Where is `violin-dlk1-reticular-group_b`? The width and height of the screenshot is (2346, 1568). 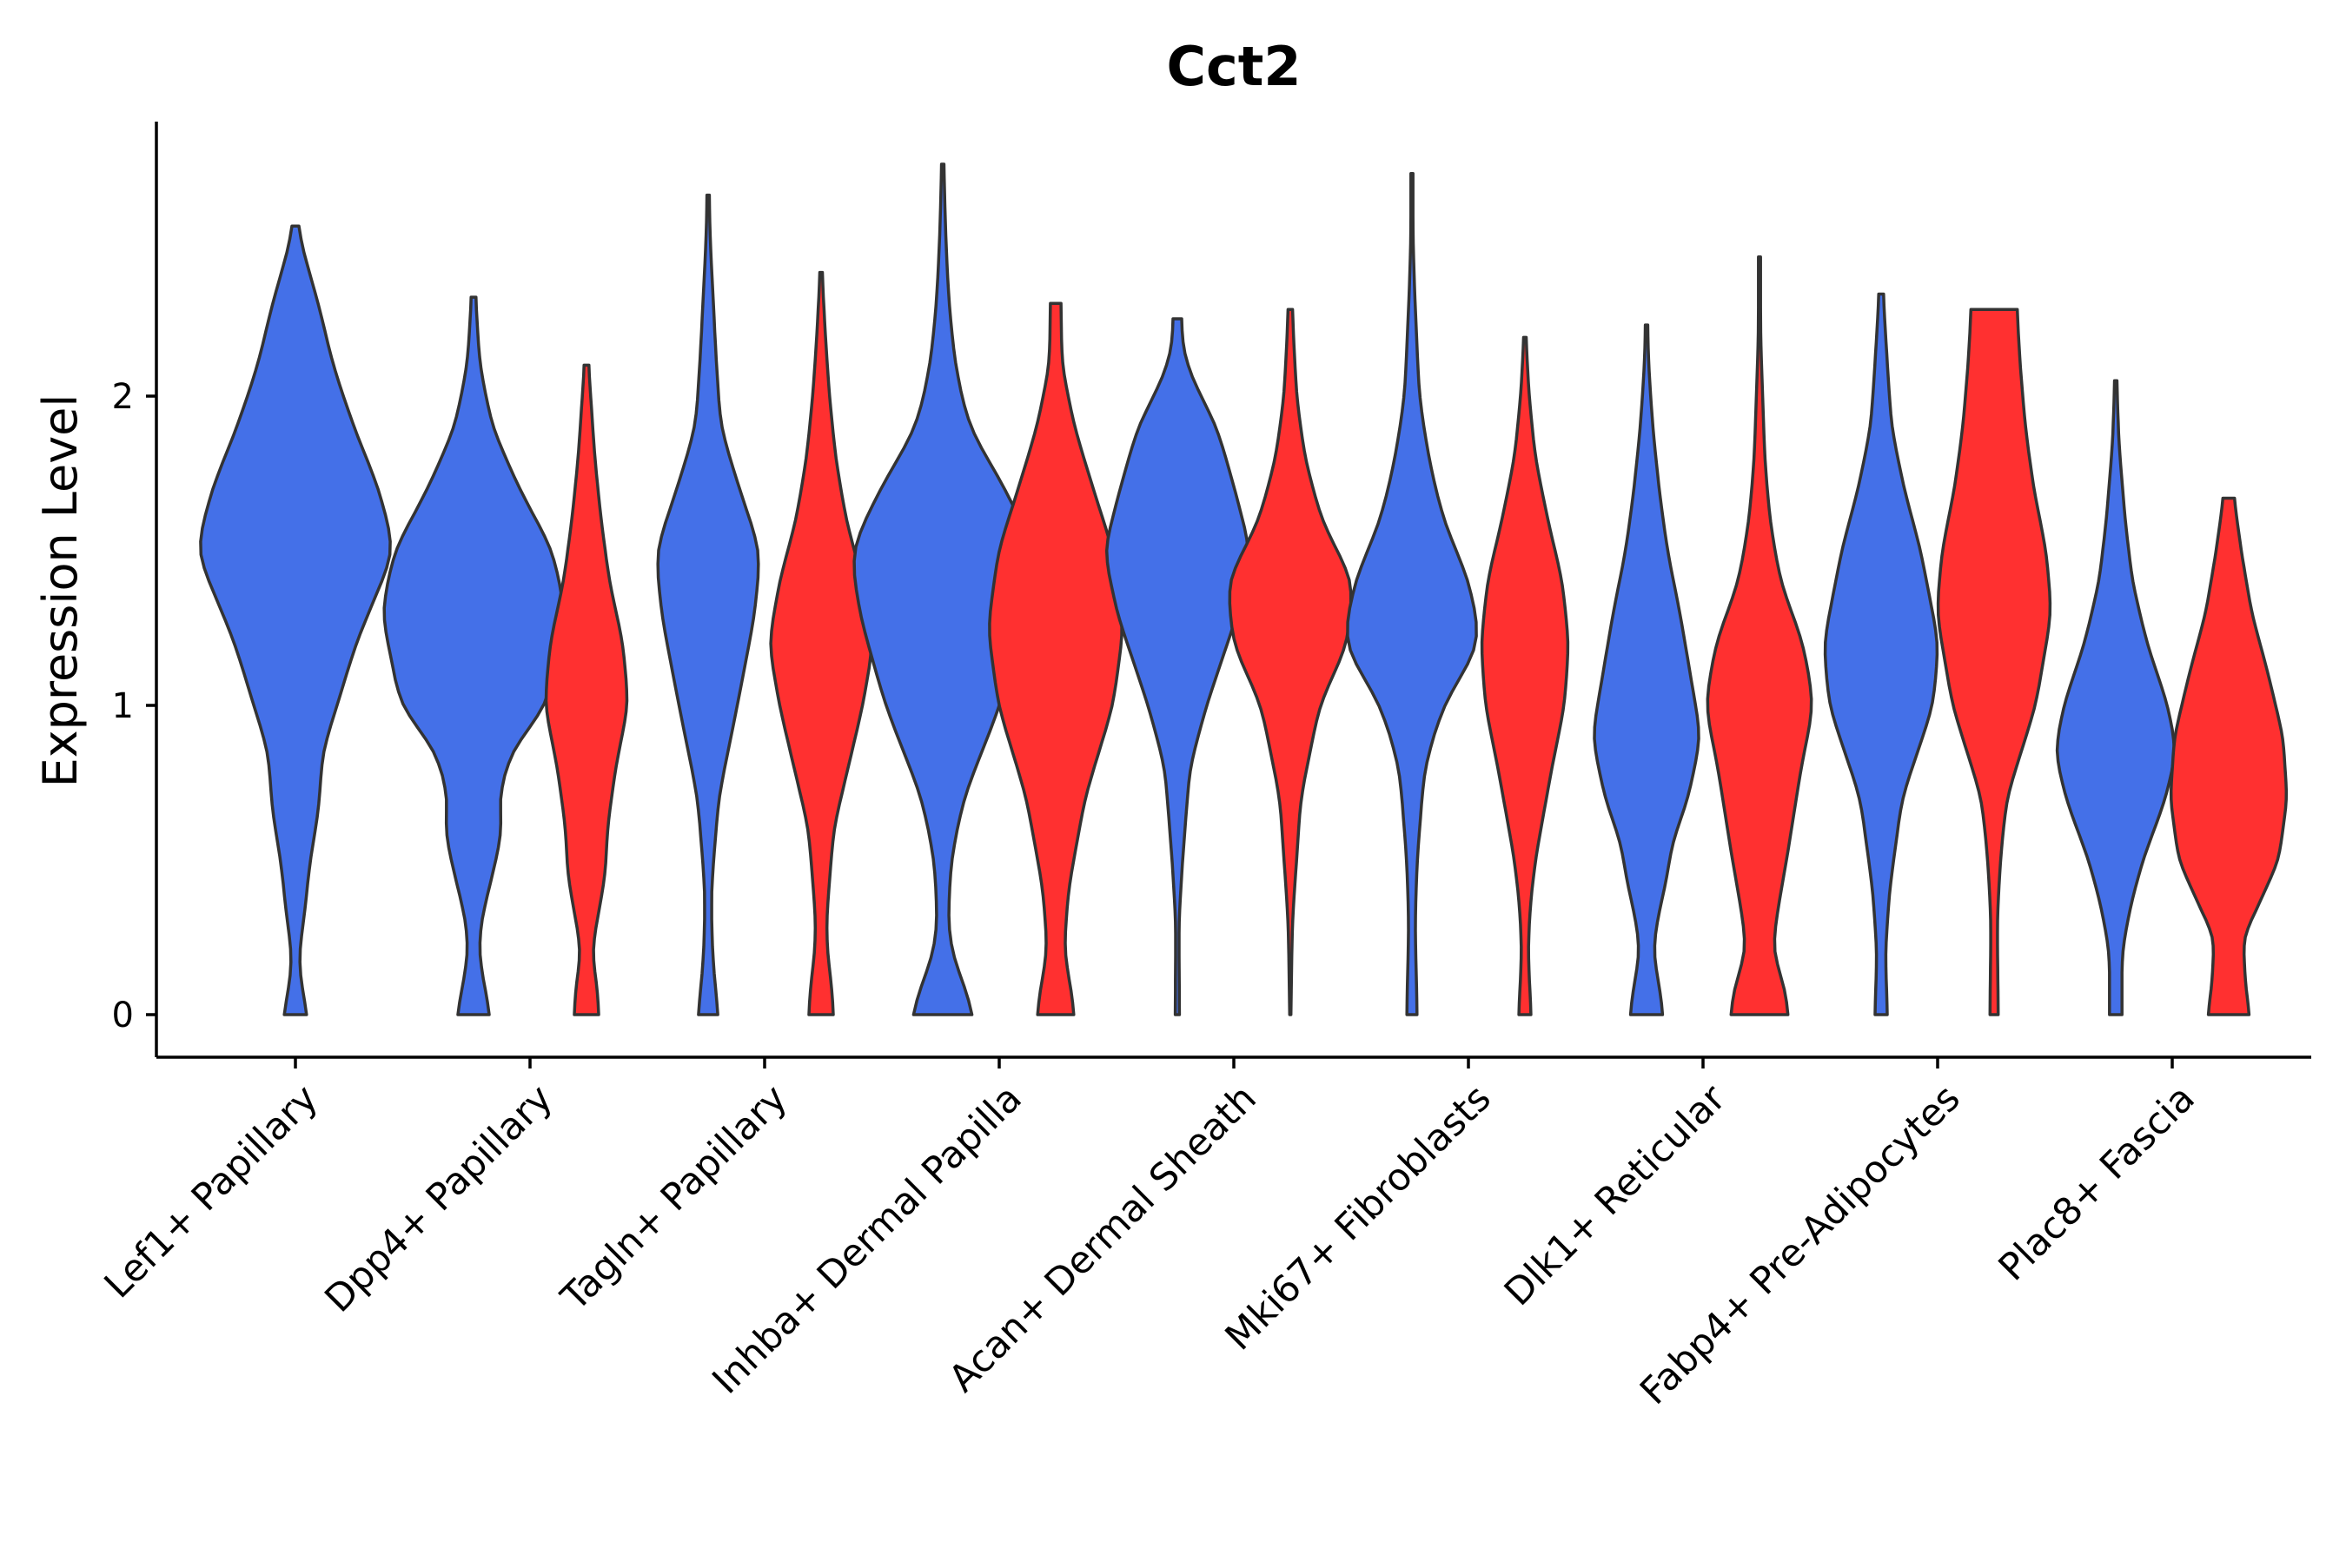 violin-dlk1-reticular-group_b is located at coordinates (1759, 635).